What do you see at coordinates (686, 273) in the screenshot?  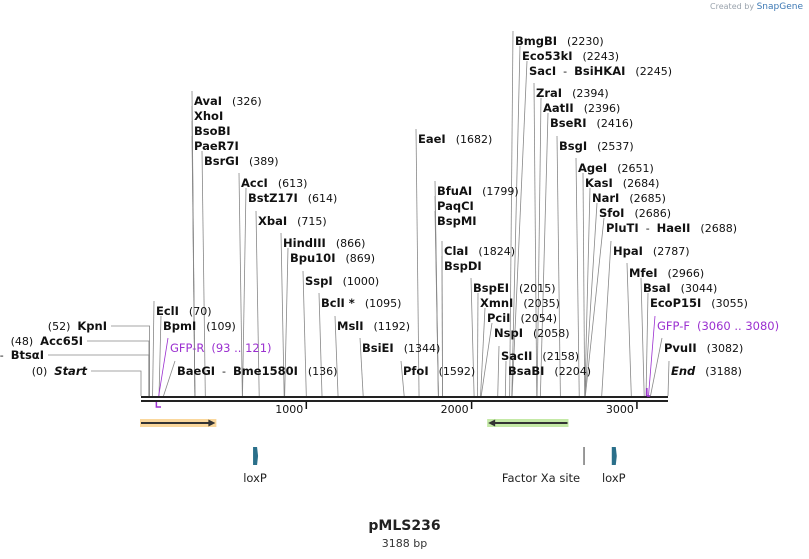 I see `site-label-part: (2966)` at bounding box center [686, 273].